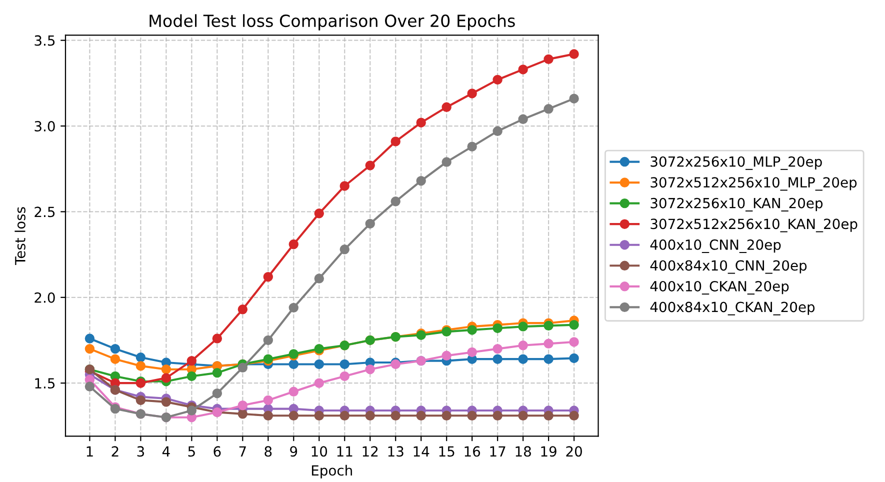 Image resolution: width=885 pixels, height=482 pixels. What do you see at coordinates (332, 471) in the screenshot?
I see `x-axis-title: Epoch` at bounding box center [332, 471].